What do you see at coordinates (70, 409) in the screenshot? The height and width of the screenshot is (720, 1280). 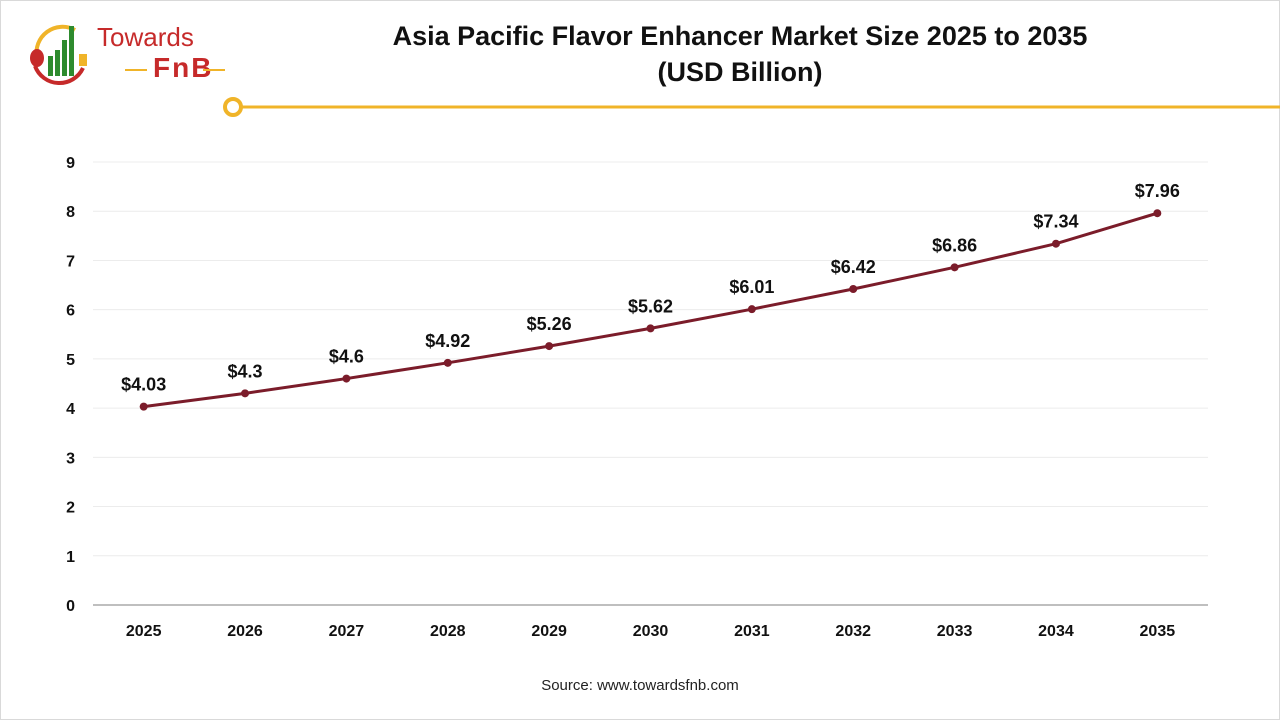 I see `y-tick-label: 4` at bounding box center [70, 409].